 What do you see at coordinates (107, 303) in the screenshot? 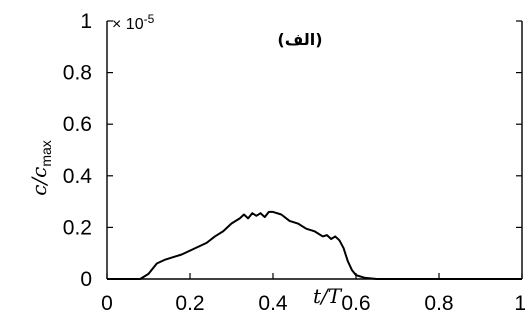
I see `x-tick-label: 0` at bounding box center [107, 303].